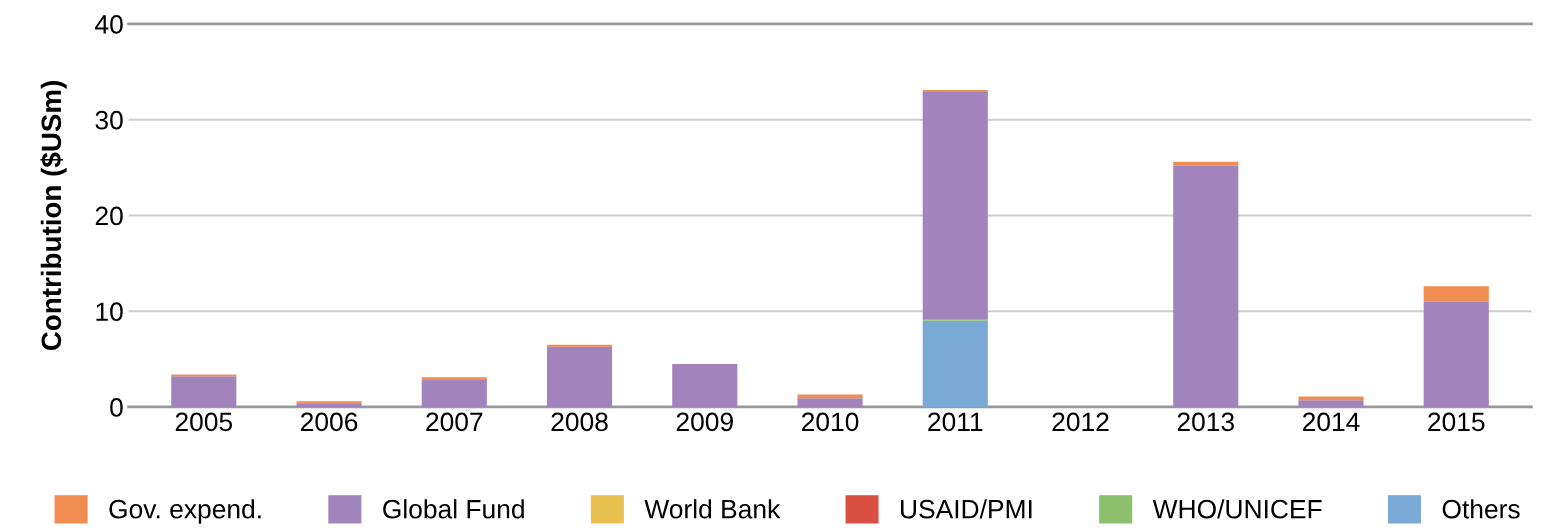 The image size is (1550, 532). I want to click on x-tick-label: 2009, so click(704, 422).